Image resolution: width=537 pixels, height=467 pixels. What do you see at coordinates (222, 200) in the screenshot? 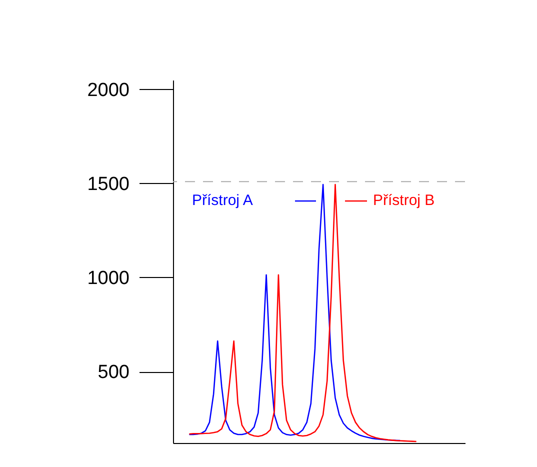
I see `text: Přístroj A` at bounding box center [222, 200].